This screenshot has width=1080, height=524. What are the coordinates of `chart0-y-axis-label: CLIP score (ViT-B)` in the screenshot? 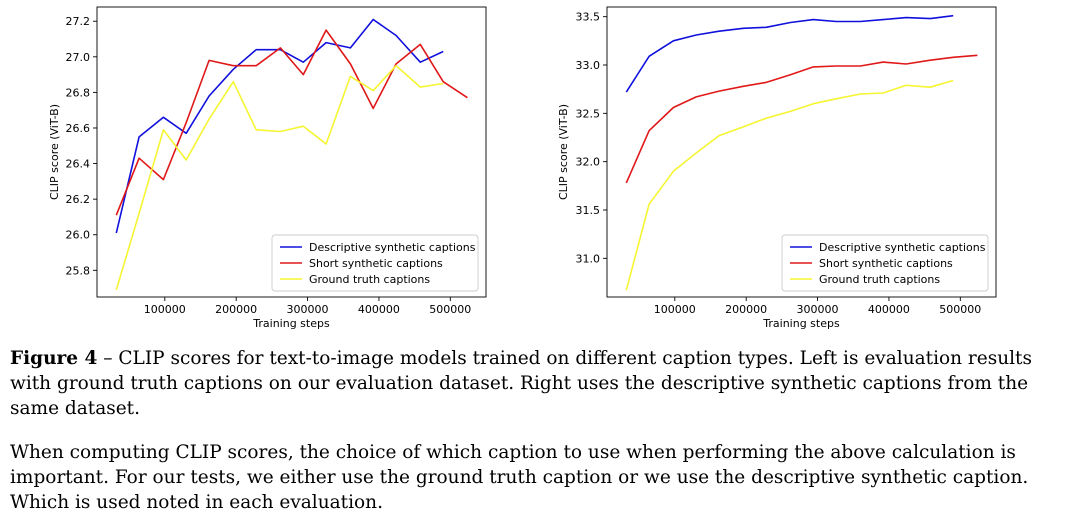 It's located at (54, 152).